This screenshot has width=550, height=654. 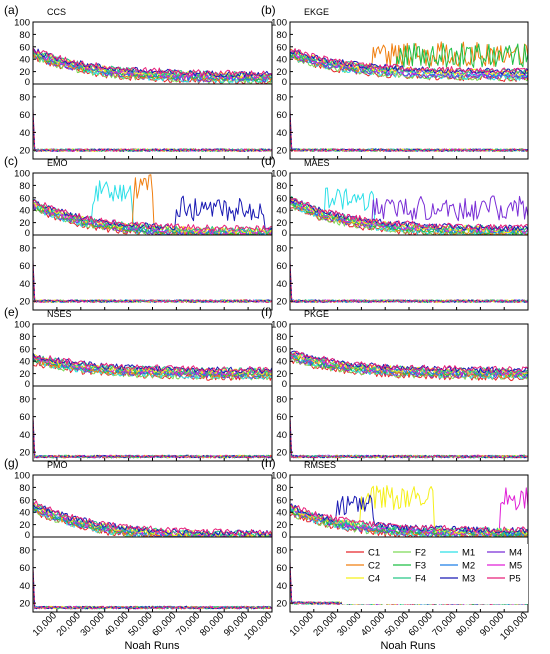 I want to click on legend-background, so click(x=435, y=574).